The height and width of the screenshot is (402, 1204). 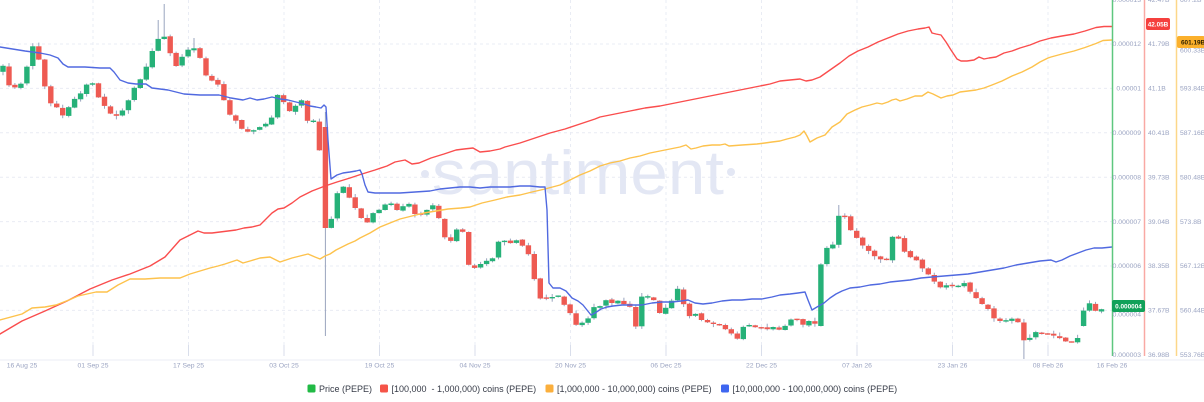 What do you see at coordinates (1159, 266) in the screenshot?
I see `svg-text: 38.35B` at bounding box center [1159, 266].